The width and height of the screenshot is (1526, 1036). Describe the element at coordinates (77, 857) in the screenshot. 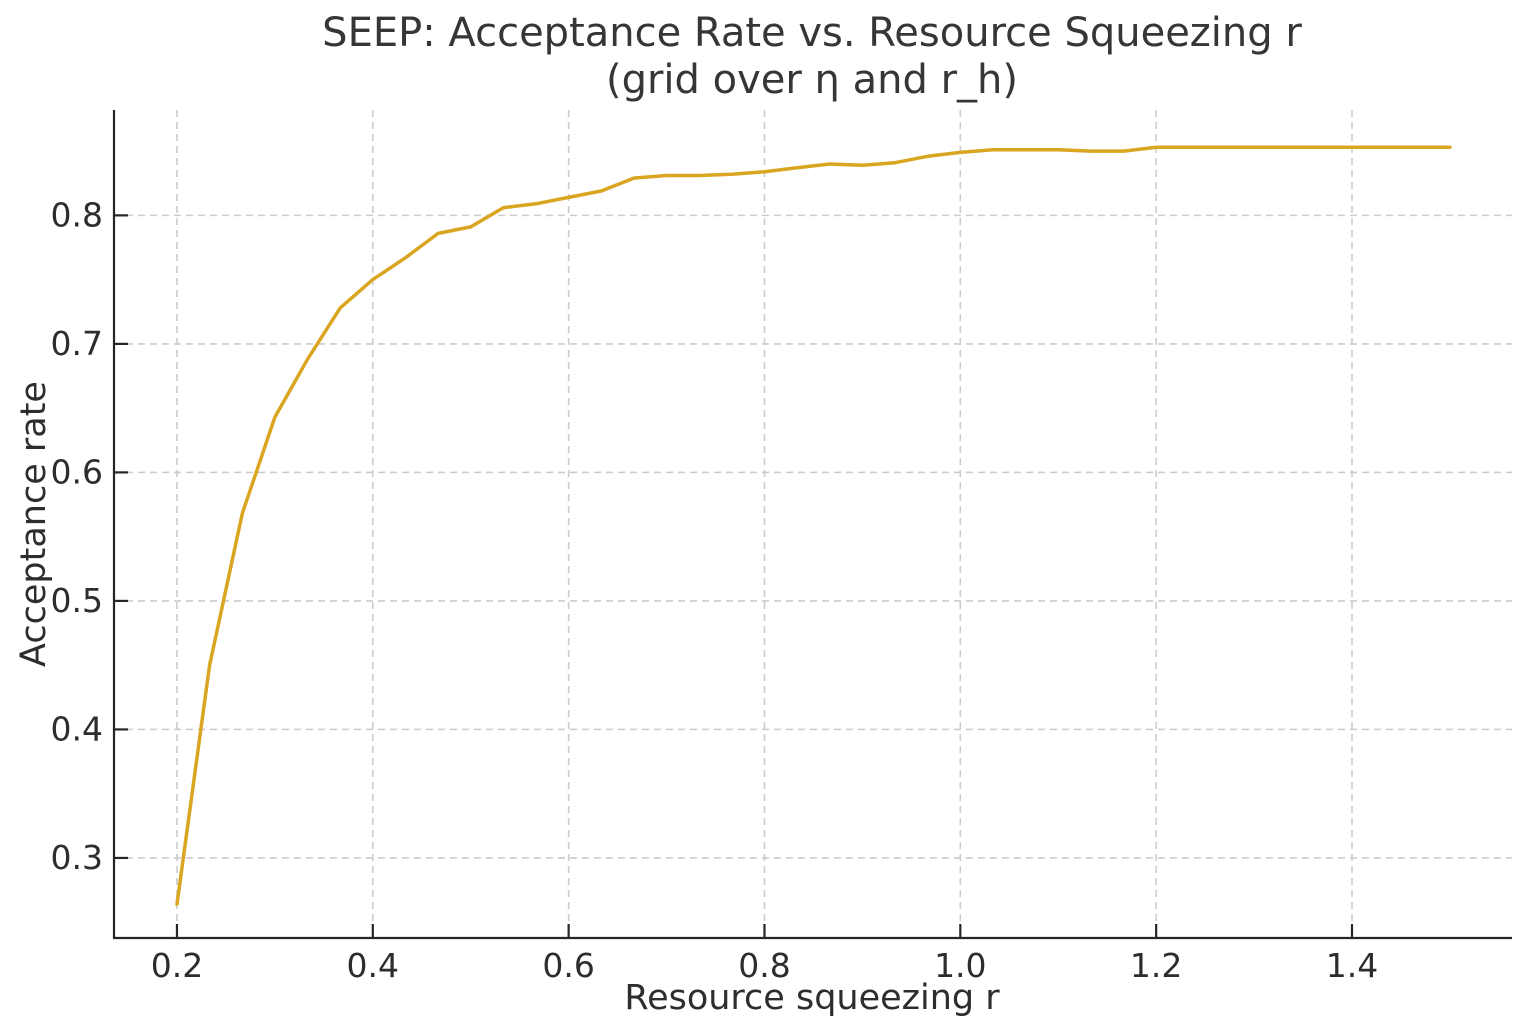

I see `y-tick-label: 0.3` at that location.